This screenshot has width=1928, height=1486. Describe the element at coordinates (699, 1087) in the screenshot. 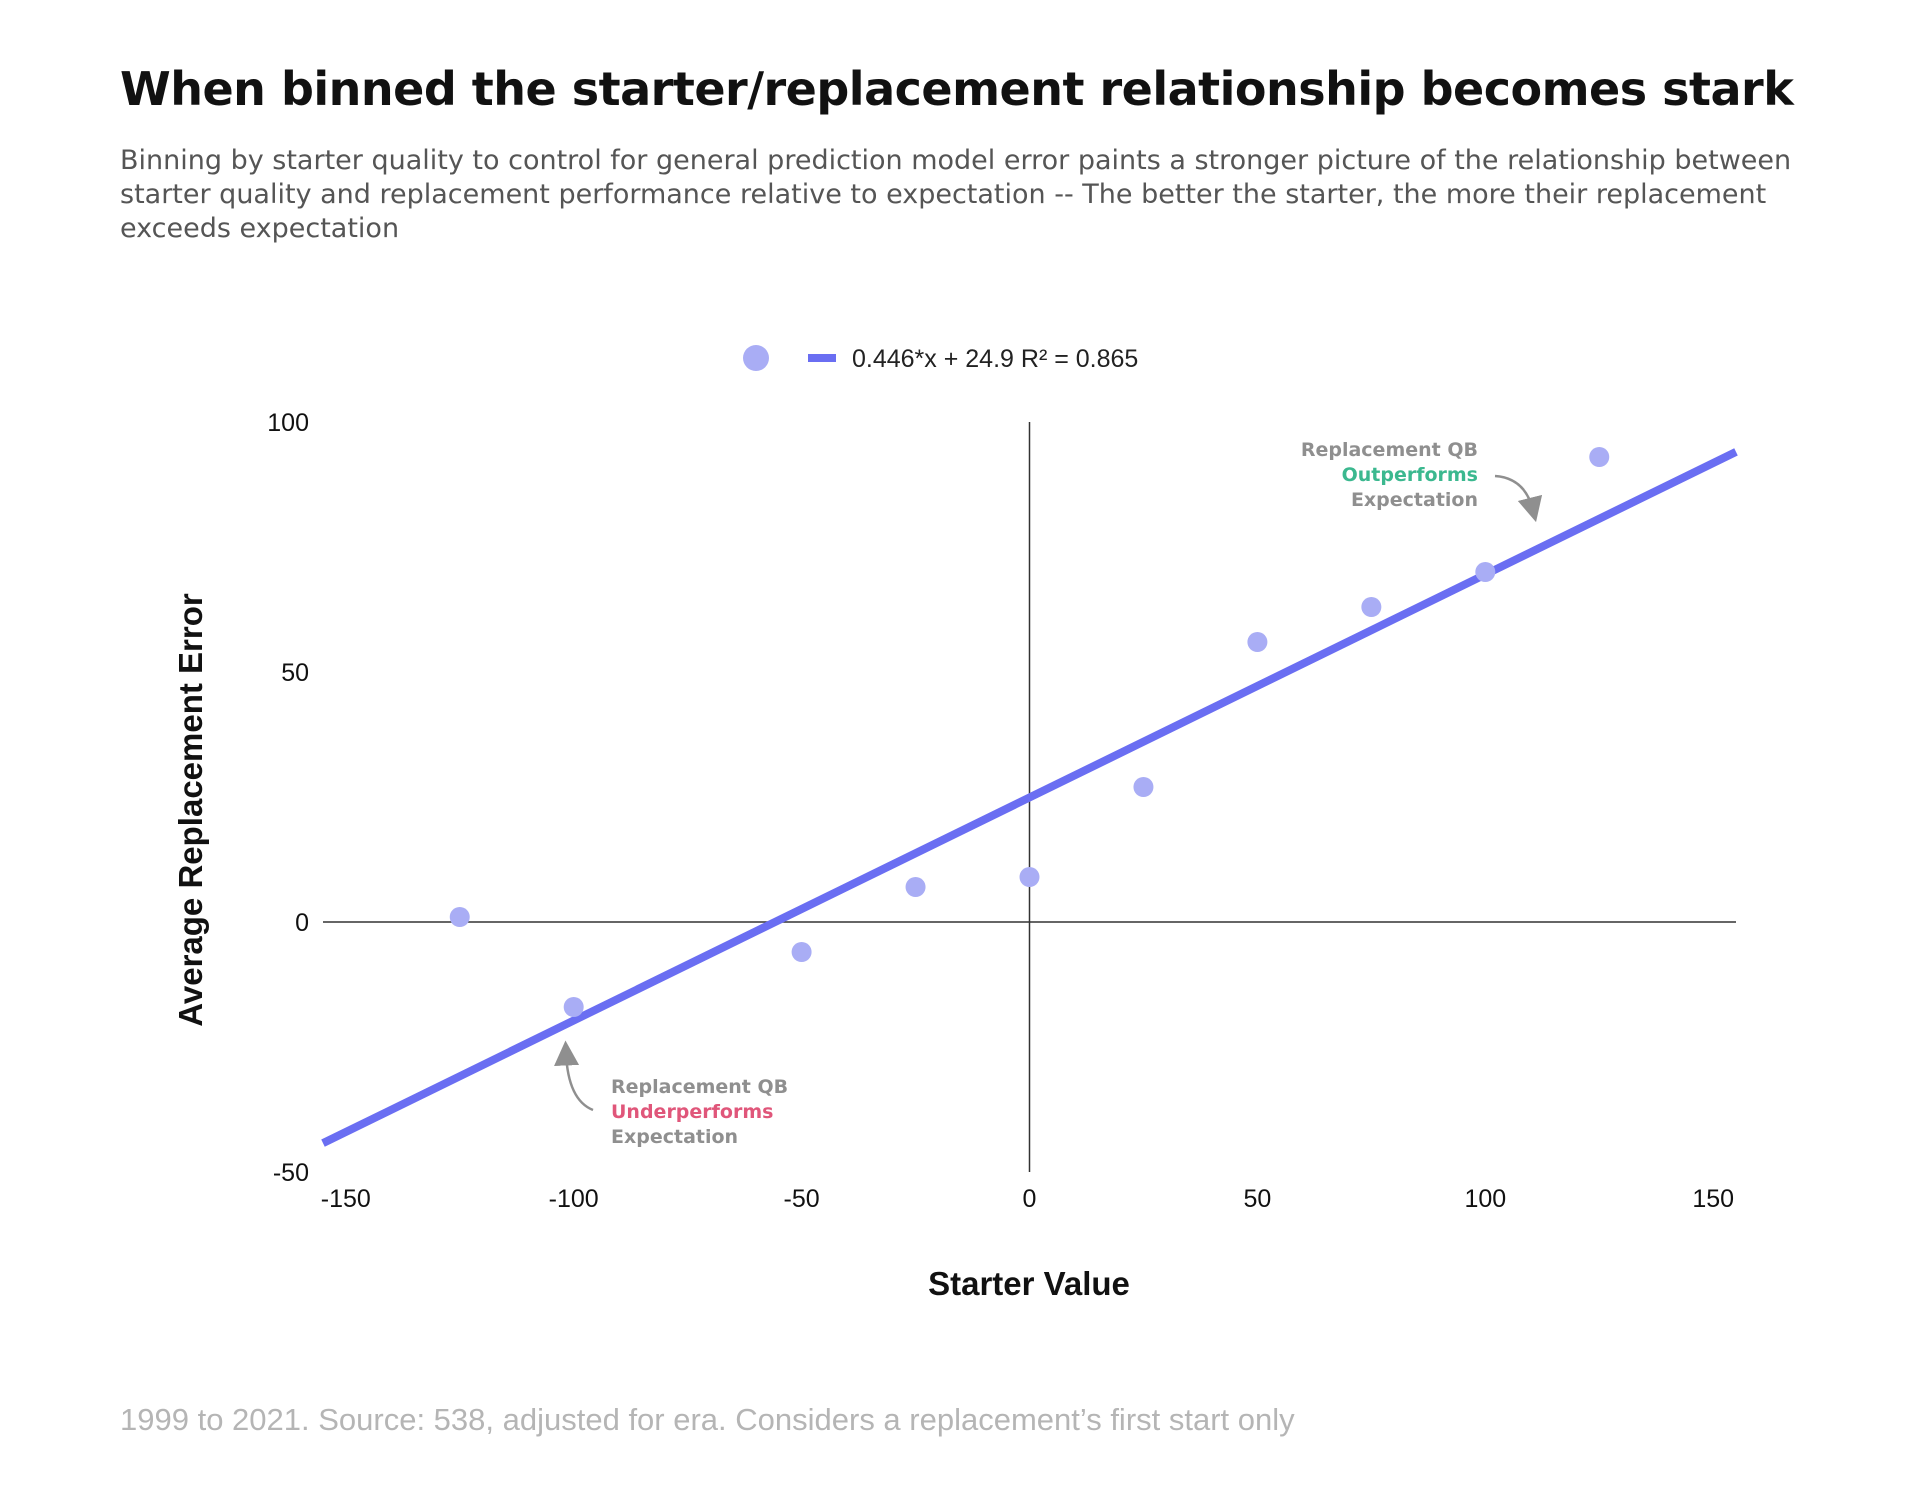

I see `annotation-underperforms-line1: Replacement QB` at that location.